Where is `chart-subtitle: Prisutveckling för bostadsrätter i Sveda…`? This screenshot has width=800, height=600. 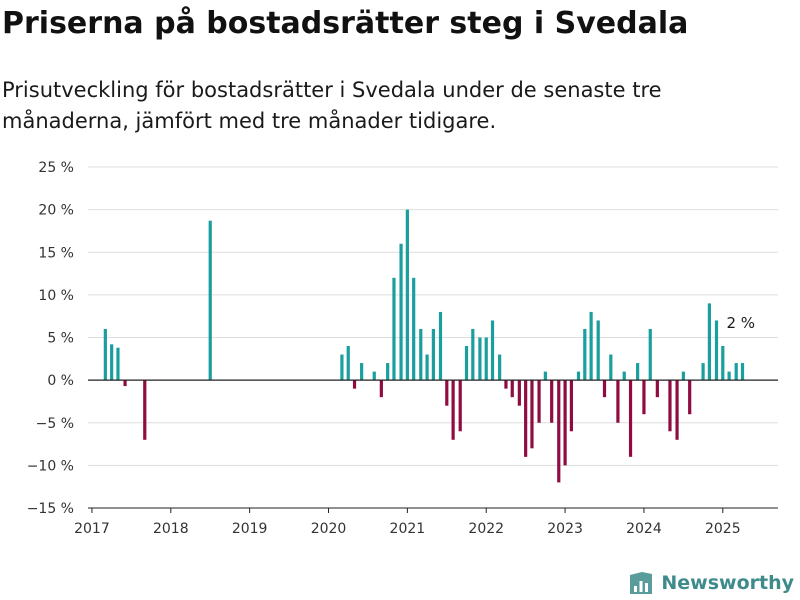
chart-subtitle: Prisutveckling för bostadsrätter i Sveda… is located at coordinates (332, 105).